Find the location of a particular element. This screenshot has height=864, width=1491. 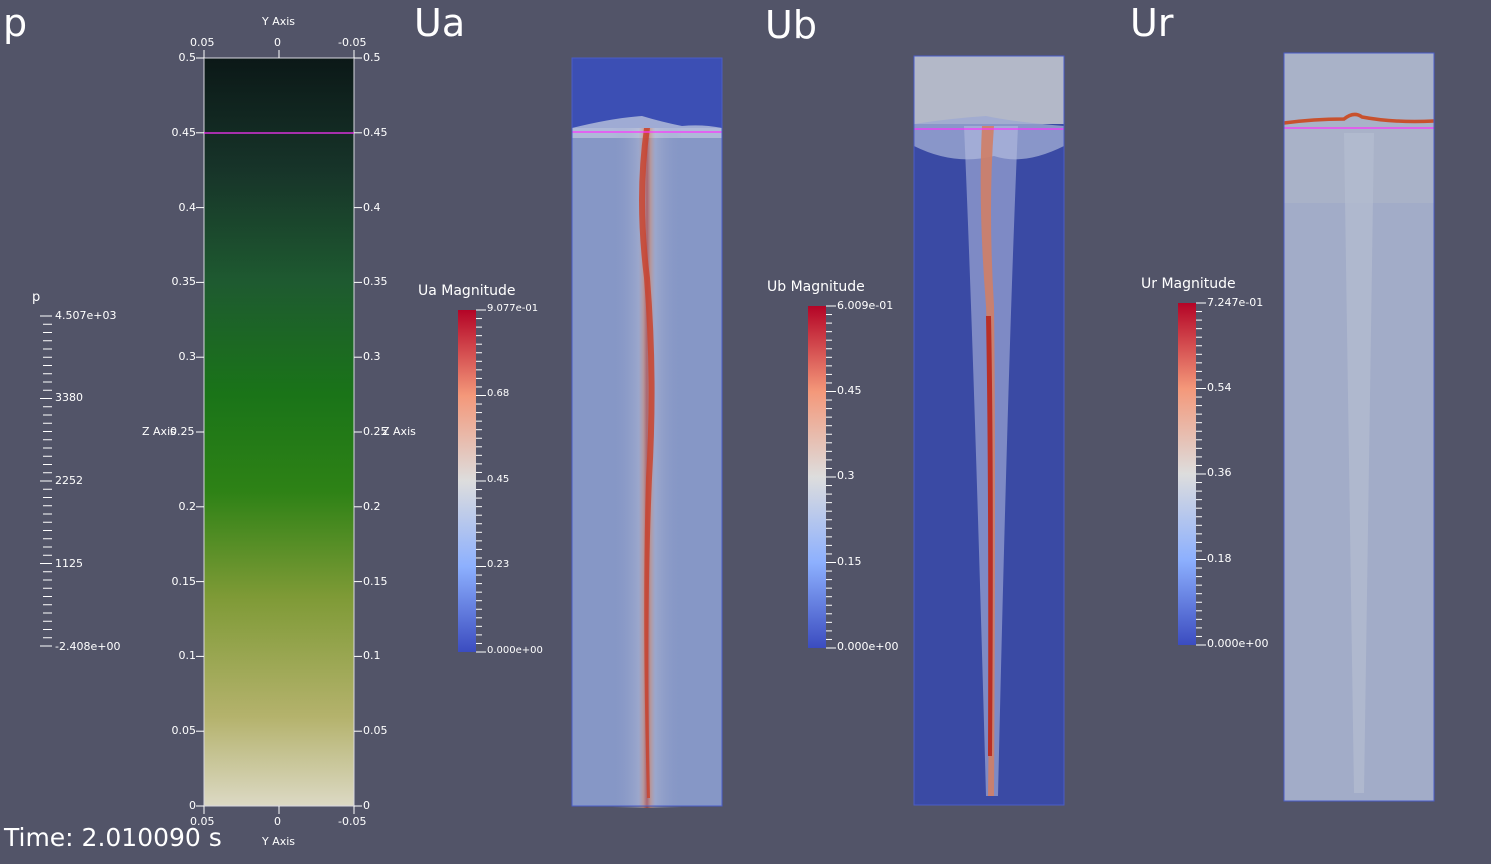

z-tick-right-3: 0.35 is located at coordinates (375, 282).